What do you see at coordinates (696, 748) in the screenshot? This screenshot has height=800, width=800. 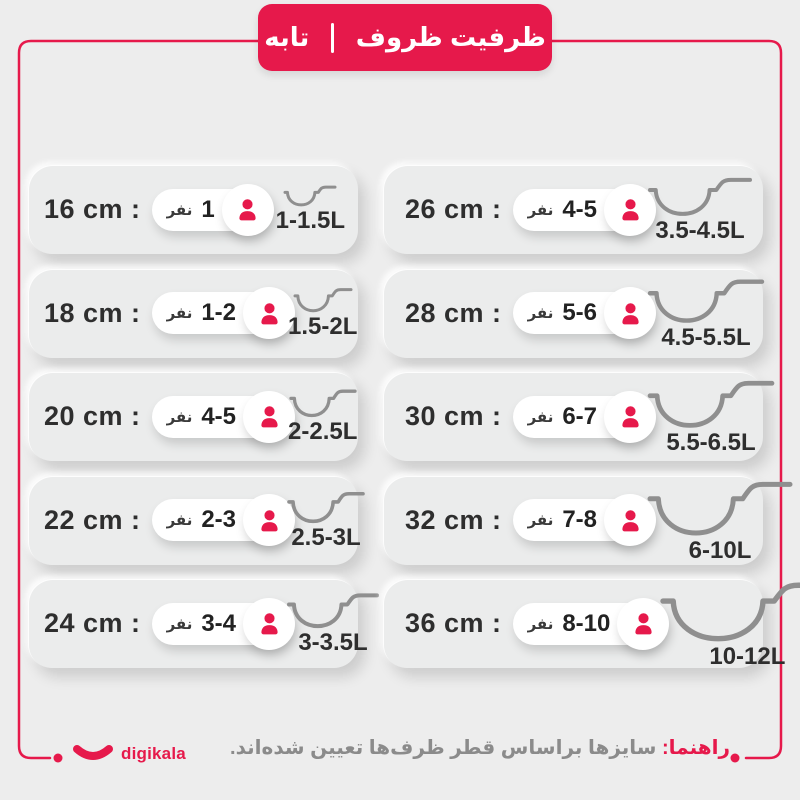 I see `footer-note-label: راهنما:` at bounding box center [696, 748].